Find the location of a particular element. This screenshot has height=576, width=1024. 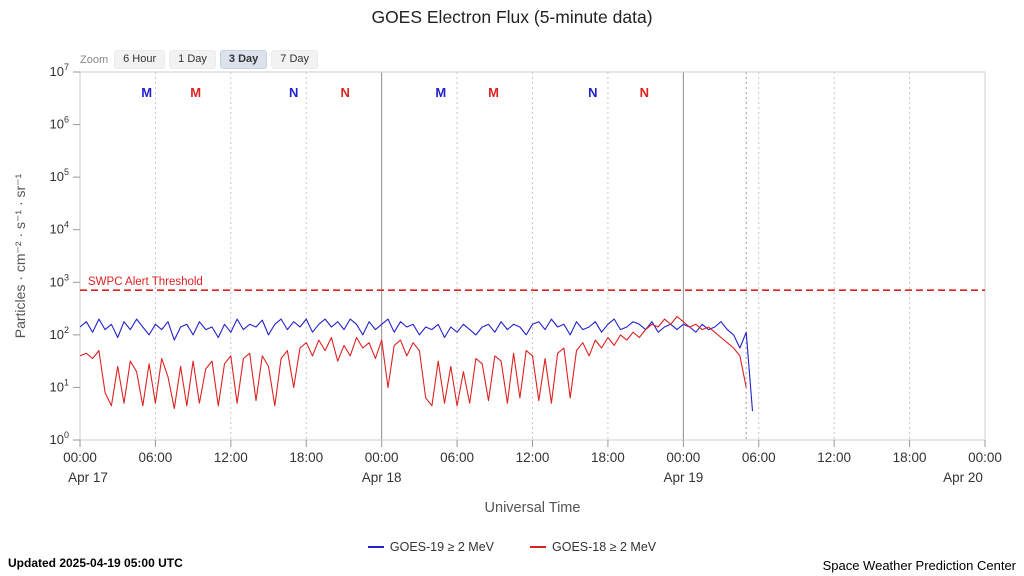

legend-item-goes-18: GOES-18 ≥ 2 MeV is located at coordinates (593, 547).